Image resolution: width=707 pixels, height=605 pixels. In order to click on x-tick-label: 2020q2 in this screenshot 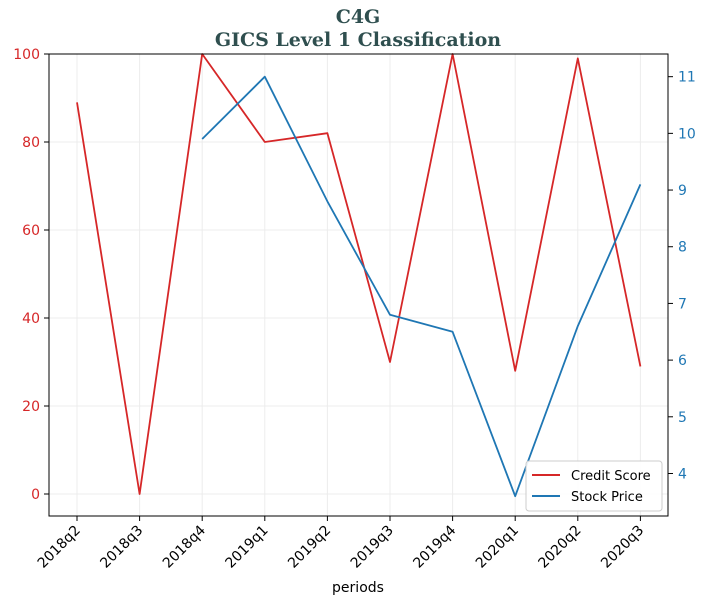, I will do `click(560, 547)`.